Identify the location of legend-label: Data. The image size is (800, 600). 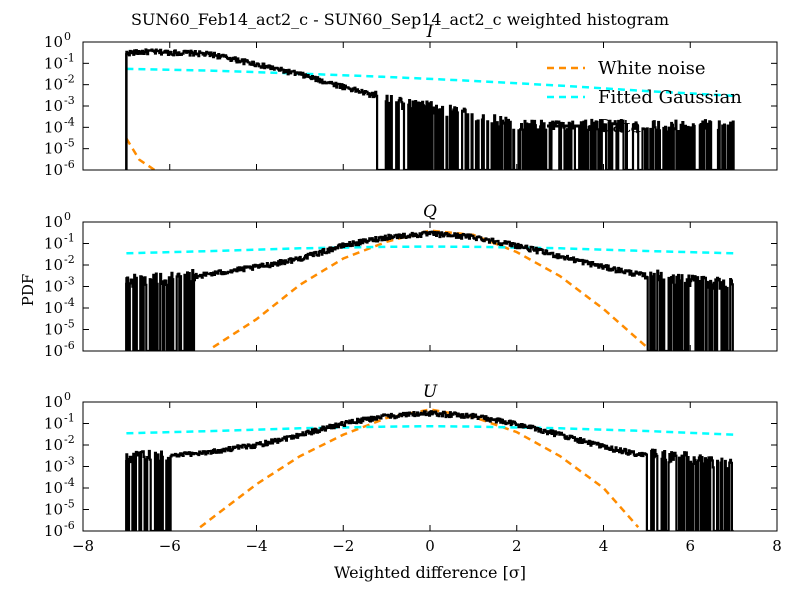
(619, 126).